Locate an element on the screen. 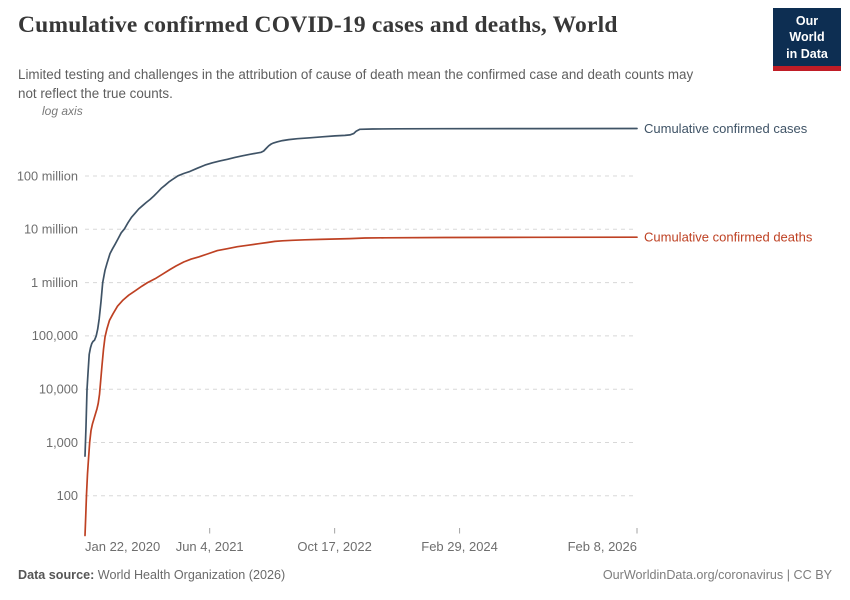  deaths-line-label: Cumulative confirmed deaths is located at coordinates (728, 237).